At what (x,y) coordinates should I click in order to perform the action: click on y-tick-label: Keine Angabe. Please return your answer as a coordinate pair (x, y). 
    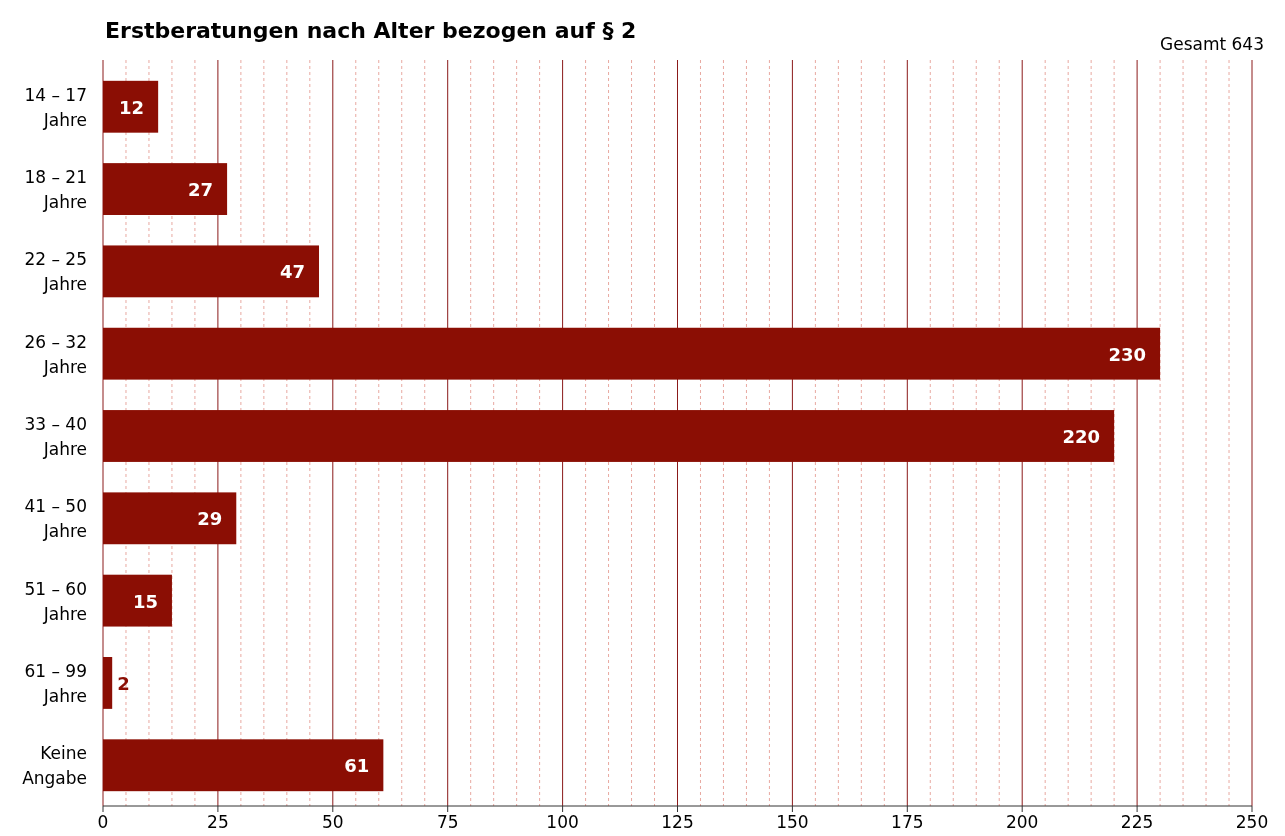
    Looking at the image, I should click on (54, 766).